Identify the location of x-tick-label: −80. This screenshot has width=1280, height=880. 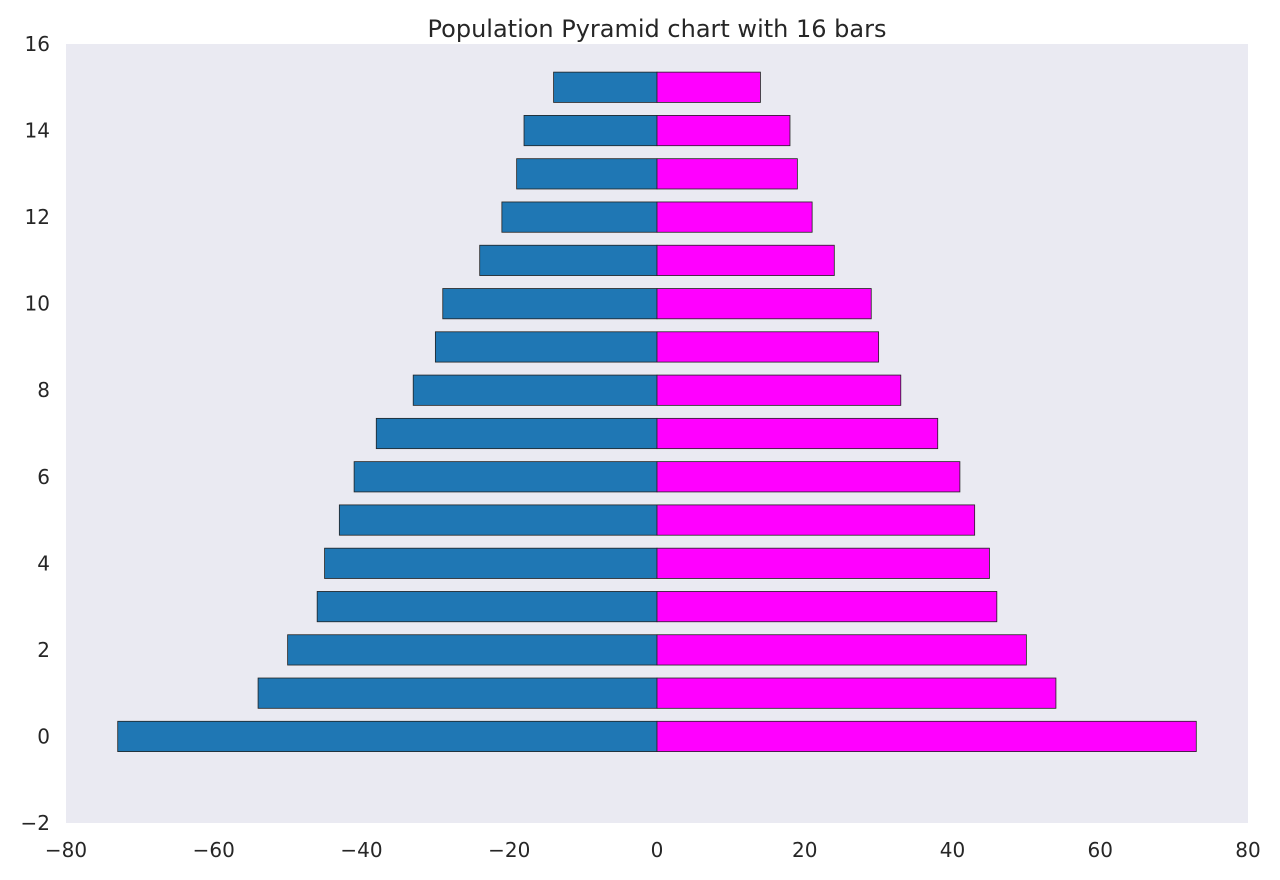
(66, 850).